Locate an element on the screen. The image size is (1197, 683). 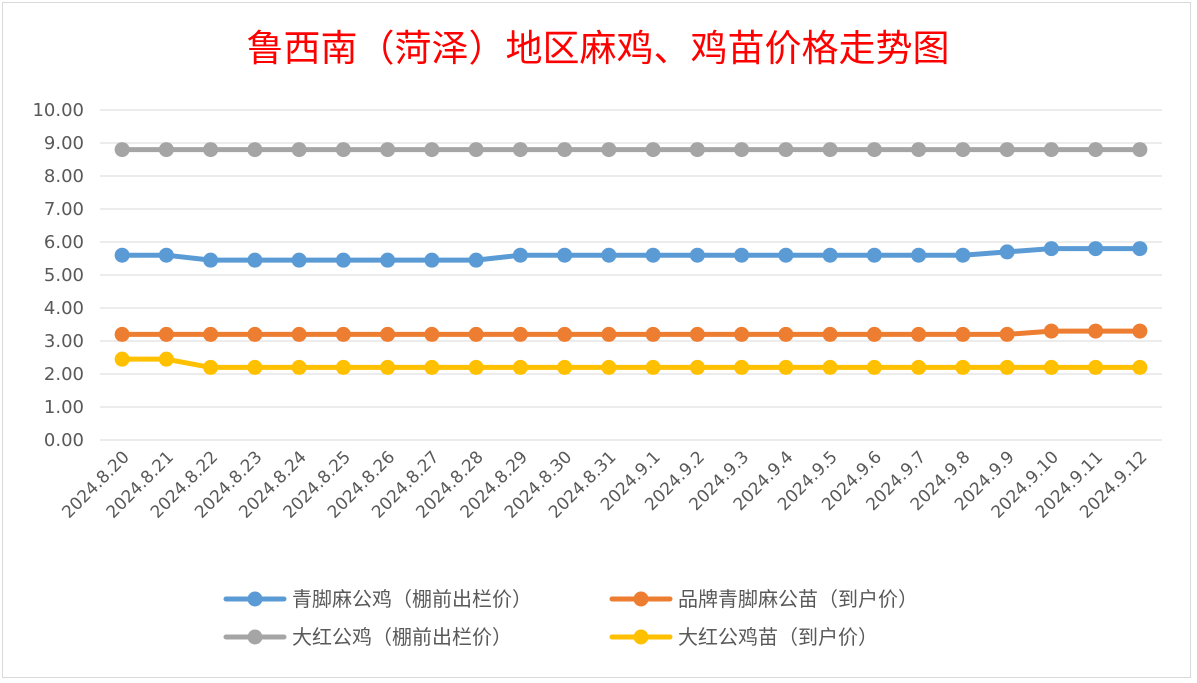
y-tick-label: 4.00 is located at coordinates (64, 308).